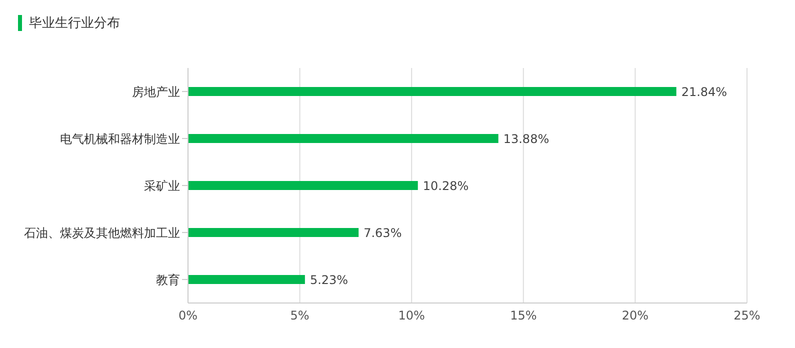 Image resolution: width=795 pixels, height=348 pixels. Describe the element at coordinates (300, 315) in the screenshot. I see `x-tick-label: 5%` at that location.